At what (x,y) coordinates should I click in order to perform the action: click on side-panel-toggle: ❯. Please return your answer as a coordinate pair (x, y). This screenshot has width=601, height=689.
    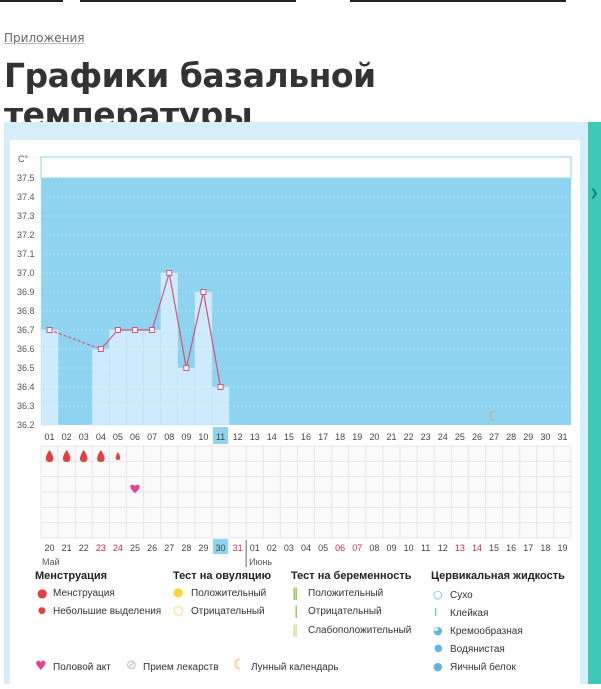
    Looking at the image, I should click on (594, 403).